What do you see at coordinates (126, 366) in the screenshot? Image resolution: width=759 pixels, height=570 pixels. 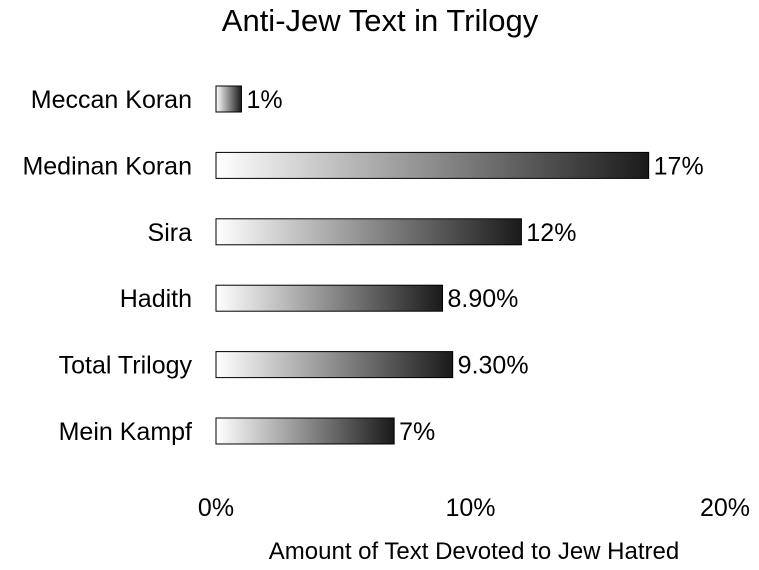 I see `category-label: Total Trilogy` at bounding box center [126, 366].